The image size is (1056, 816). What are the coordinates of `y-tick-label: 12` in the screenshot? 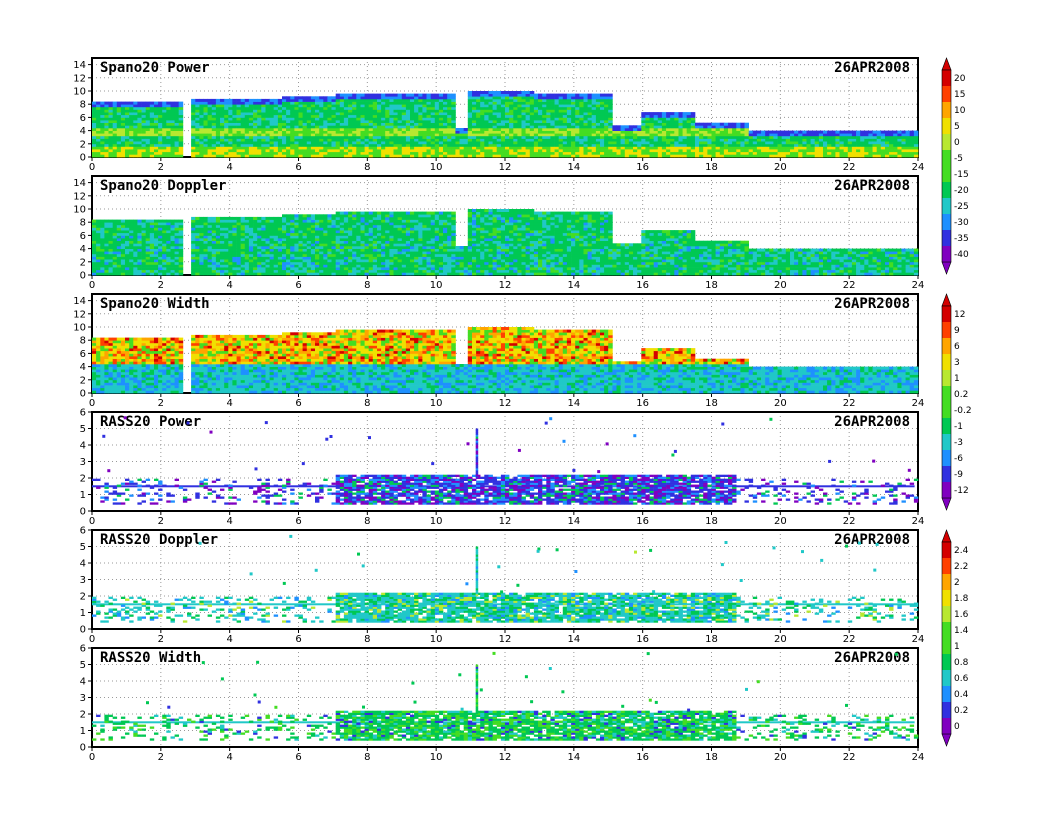 It's located at (79, 78).